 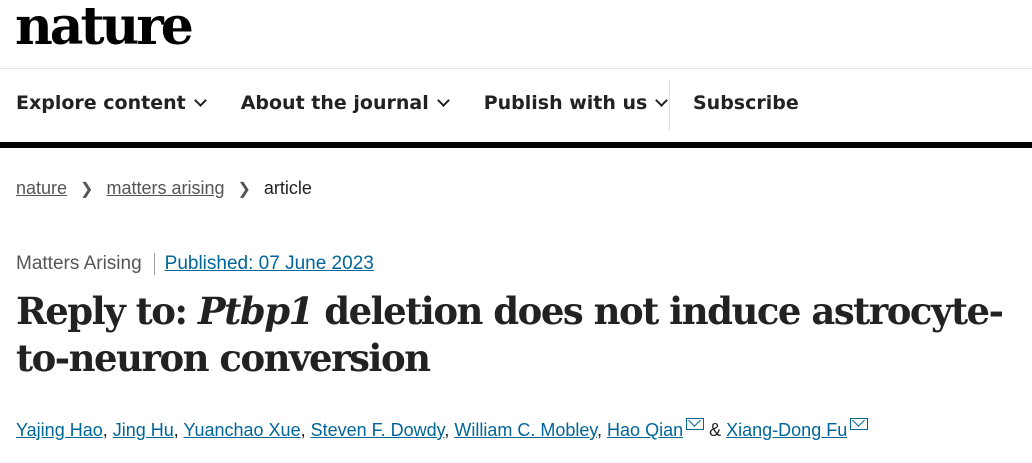 I want to click on breadcrumb-matters-arising: matters arising, so click(x=165, y=188).